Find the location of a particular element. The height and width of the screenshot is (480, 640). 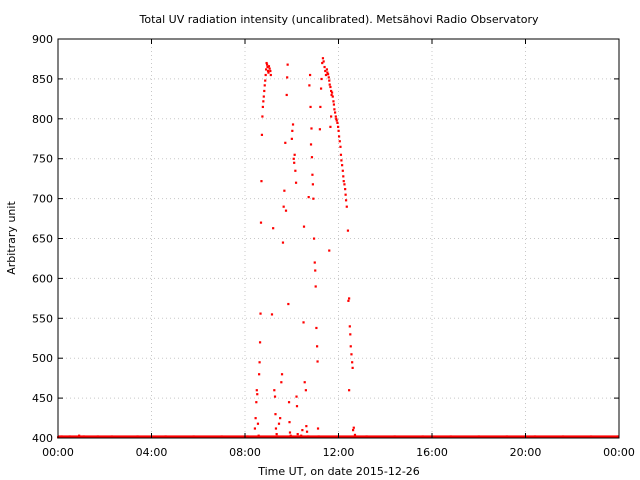

y-tick-label: 550 is located at coordinates (42, 318).